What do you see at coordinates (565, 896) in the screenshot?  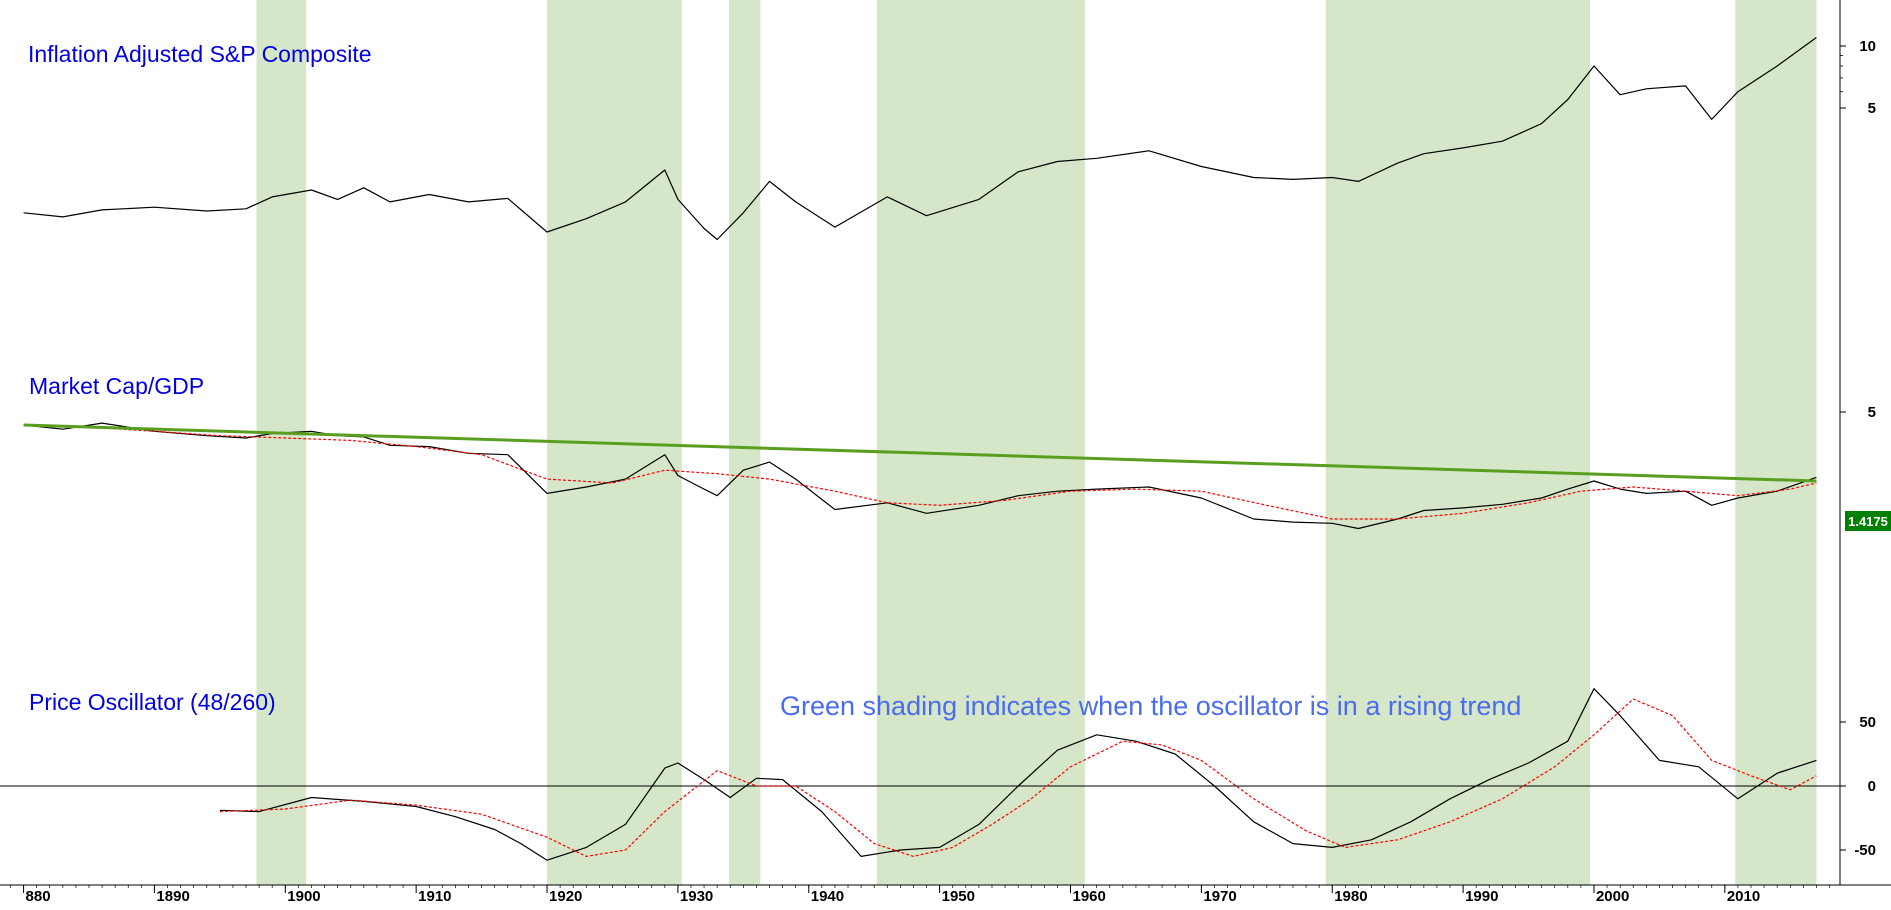 I see `x-tick-label: 1920` at bounding box center [565, 896].